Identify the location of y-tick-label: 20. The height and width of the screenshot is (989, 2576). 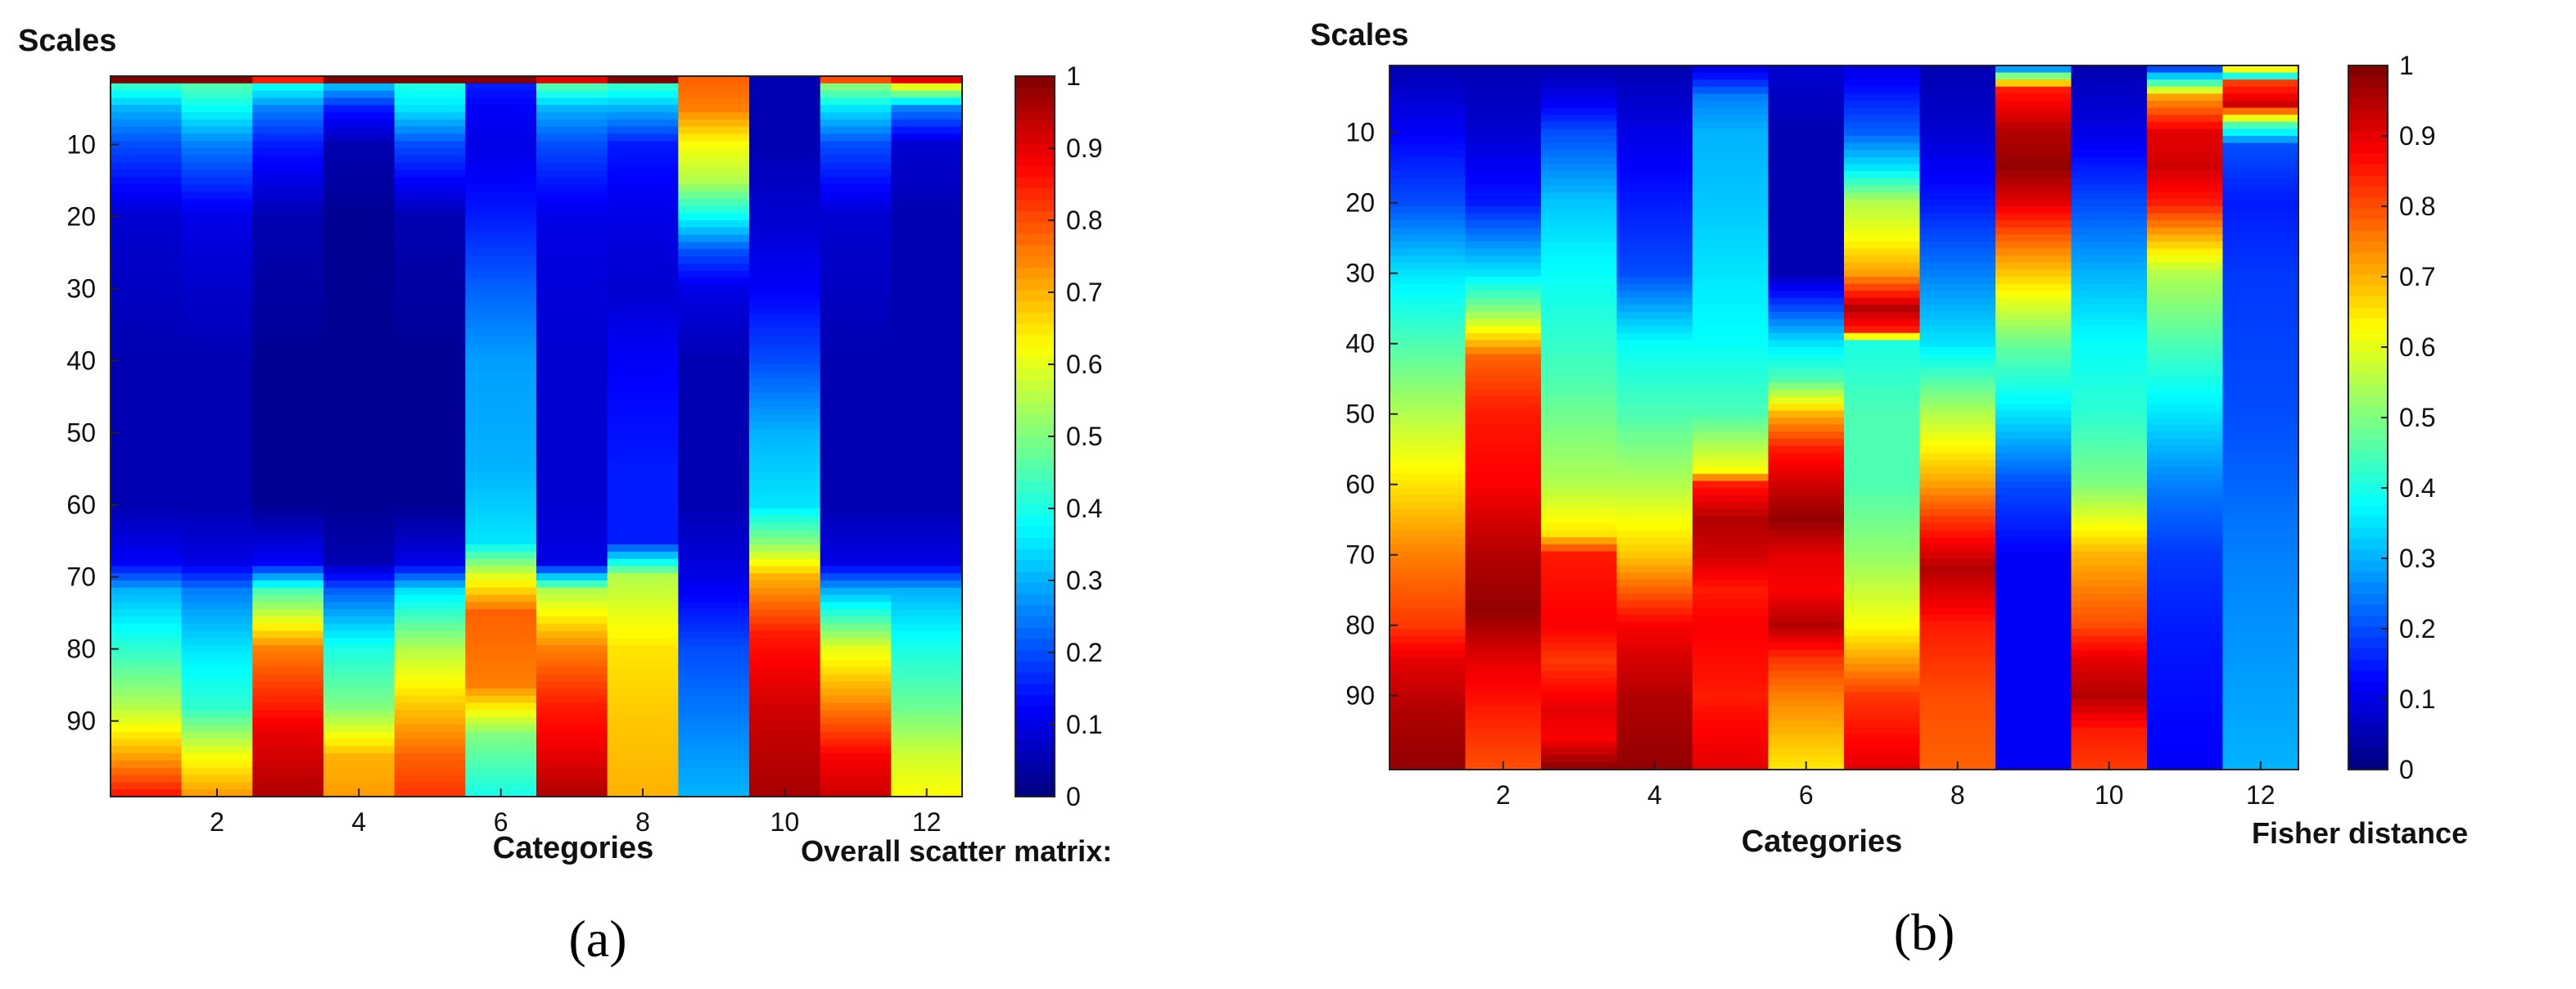
(81, 217).